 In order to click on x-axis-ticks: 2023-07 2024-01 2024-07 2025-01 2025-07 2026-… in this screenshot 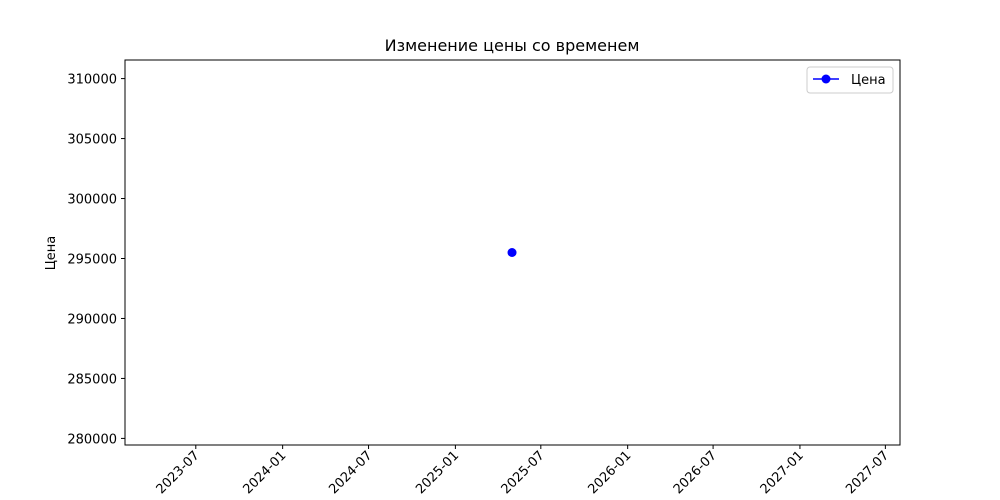, I will do `click(523, 471)`.